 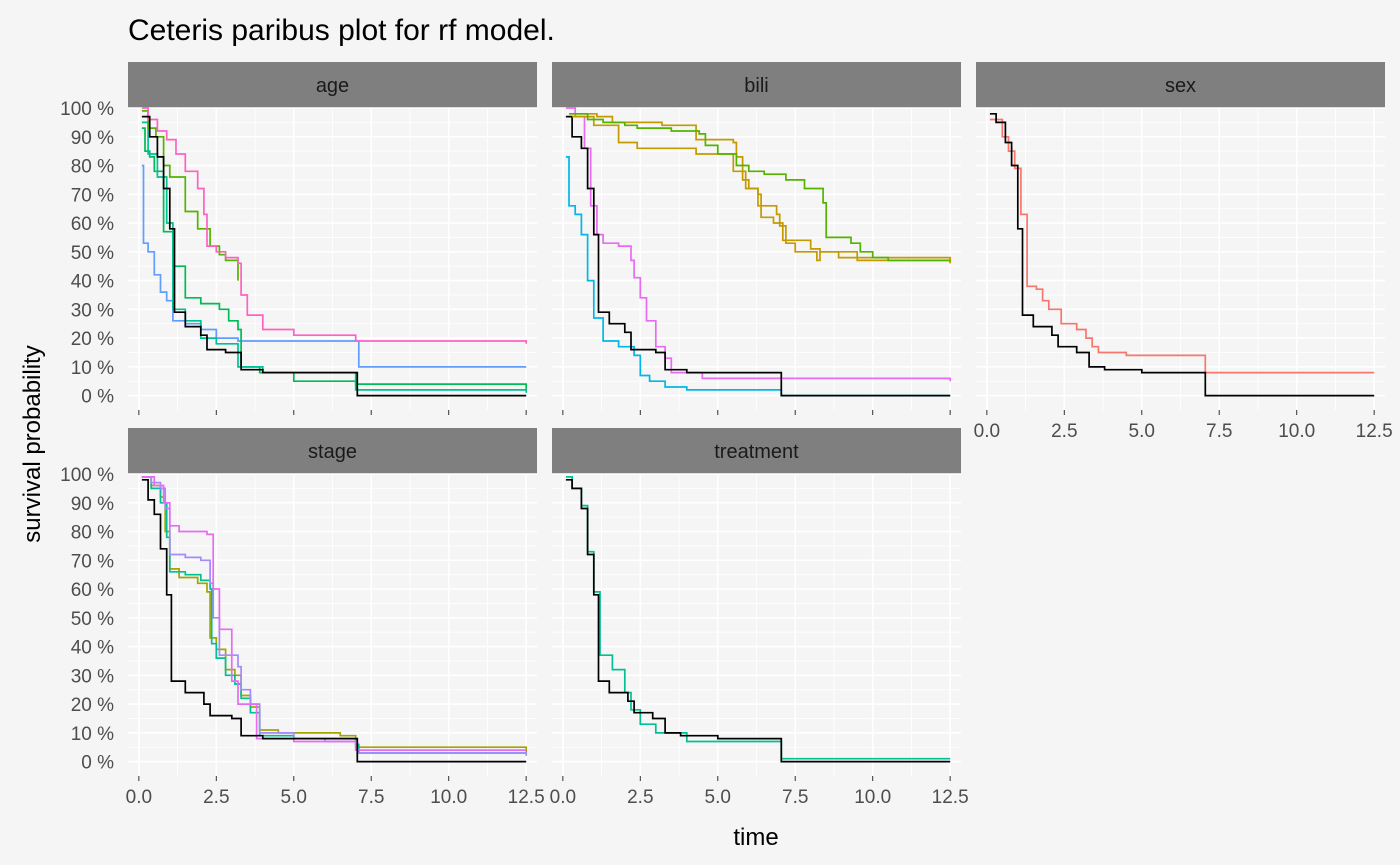 I want to click on chart-title: Ceteris paribus plot for rf model., so click(x=341, y=30).